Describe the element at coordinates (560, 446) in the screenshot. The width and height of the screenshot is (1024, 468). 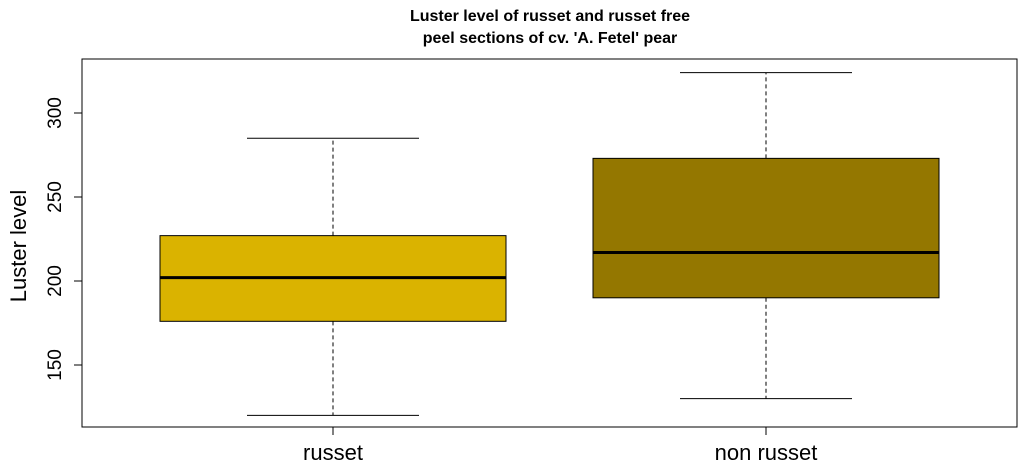
I see `x-ticks: russet non russet` at that location.